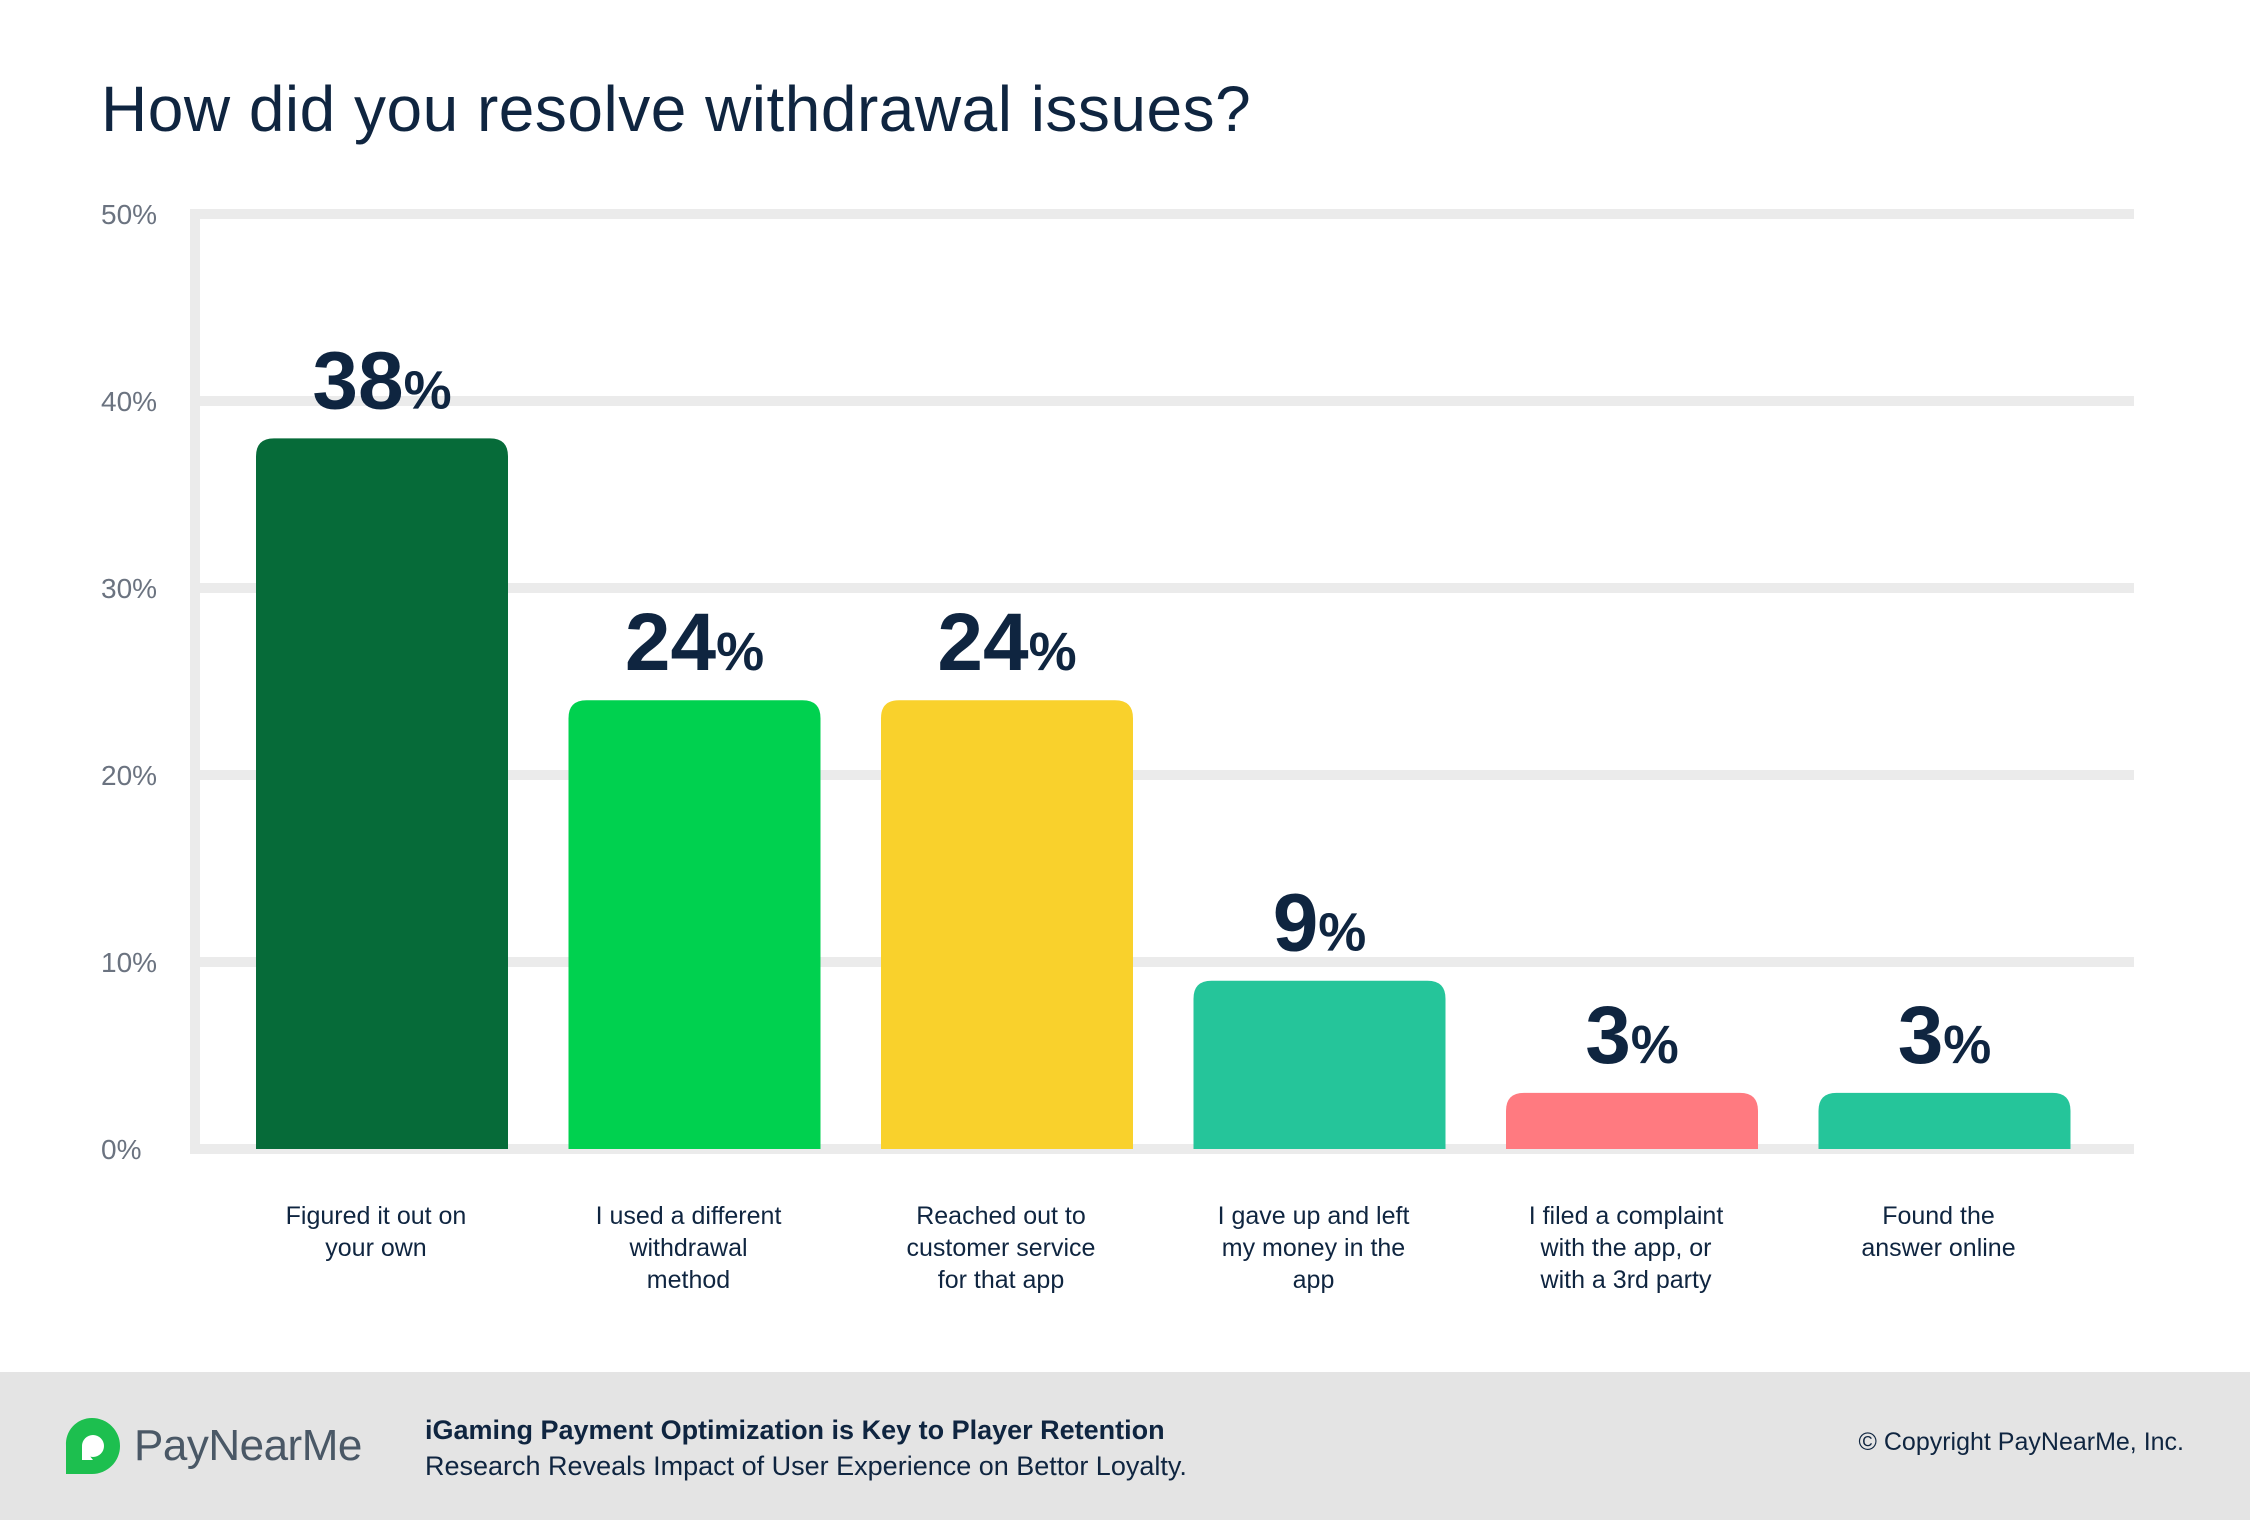 The image size is (2250, 1520). What do you see at coordinates (92, 1445) in the screenshot?
I see `chat-bubble-logo-icon` at bounding box center [92, 1445].